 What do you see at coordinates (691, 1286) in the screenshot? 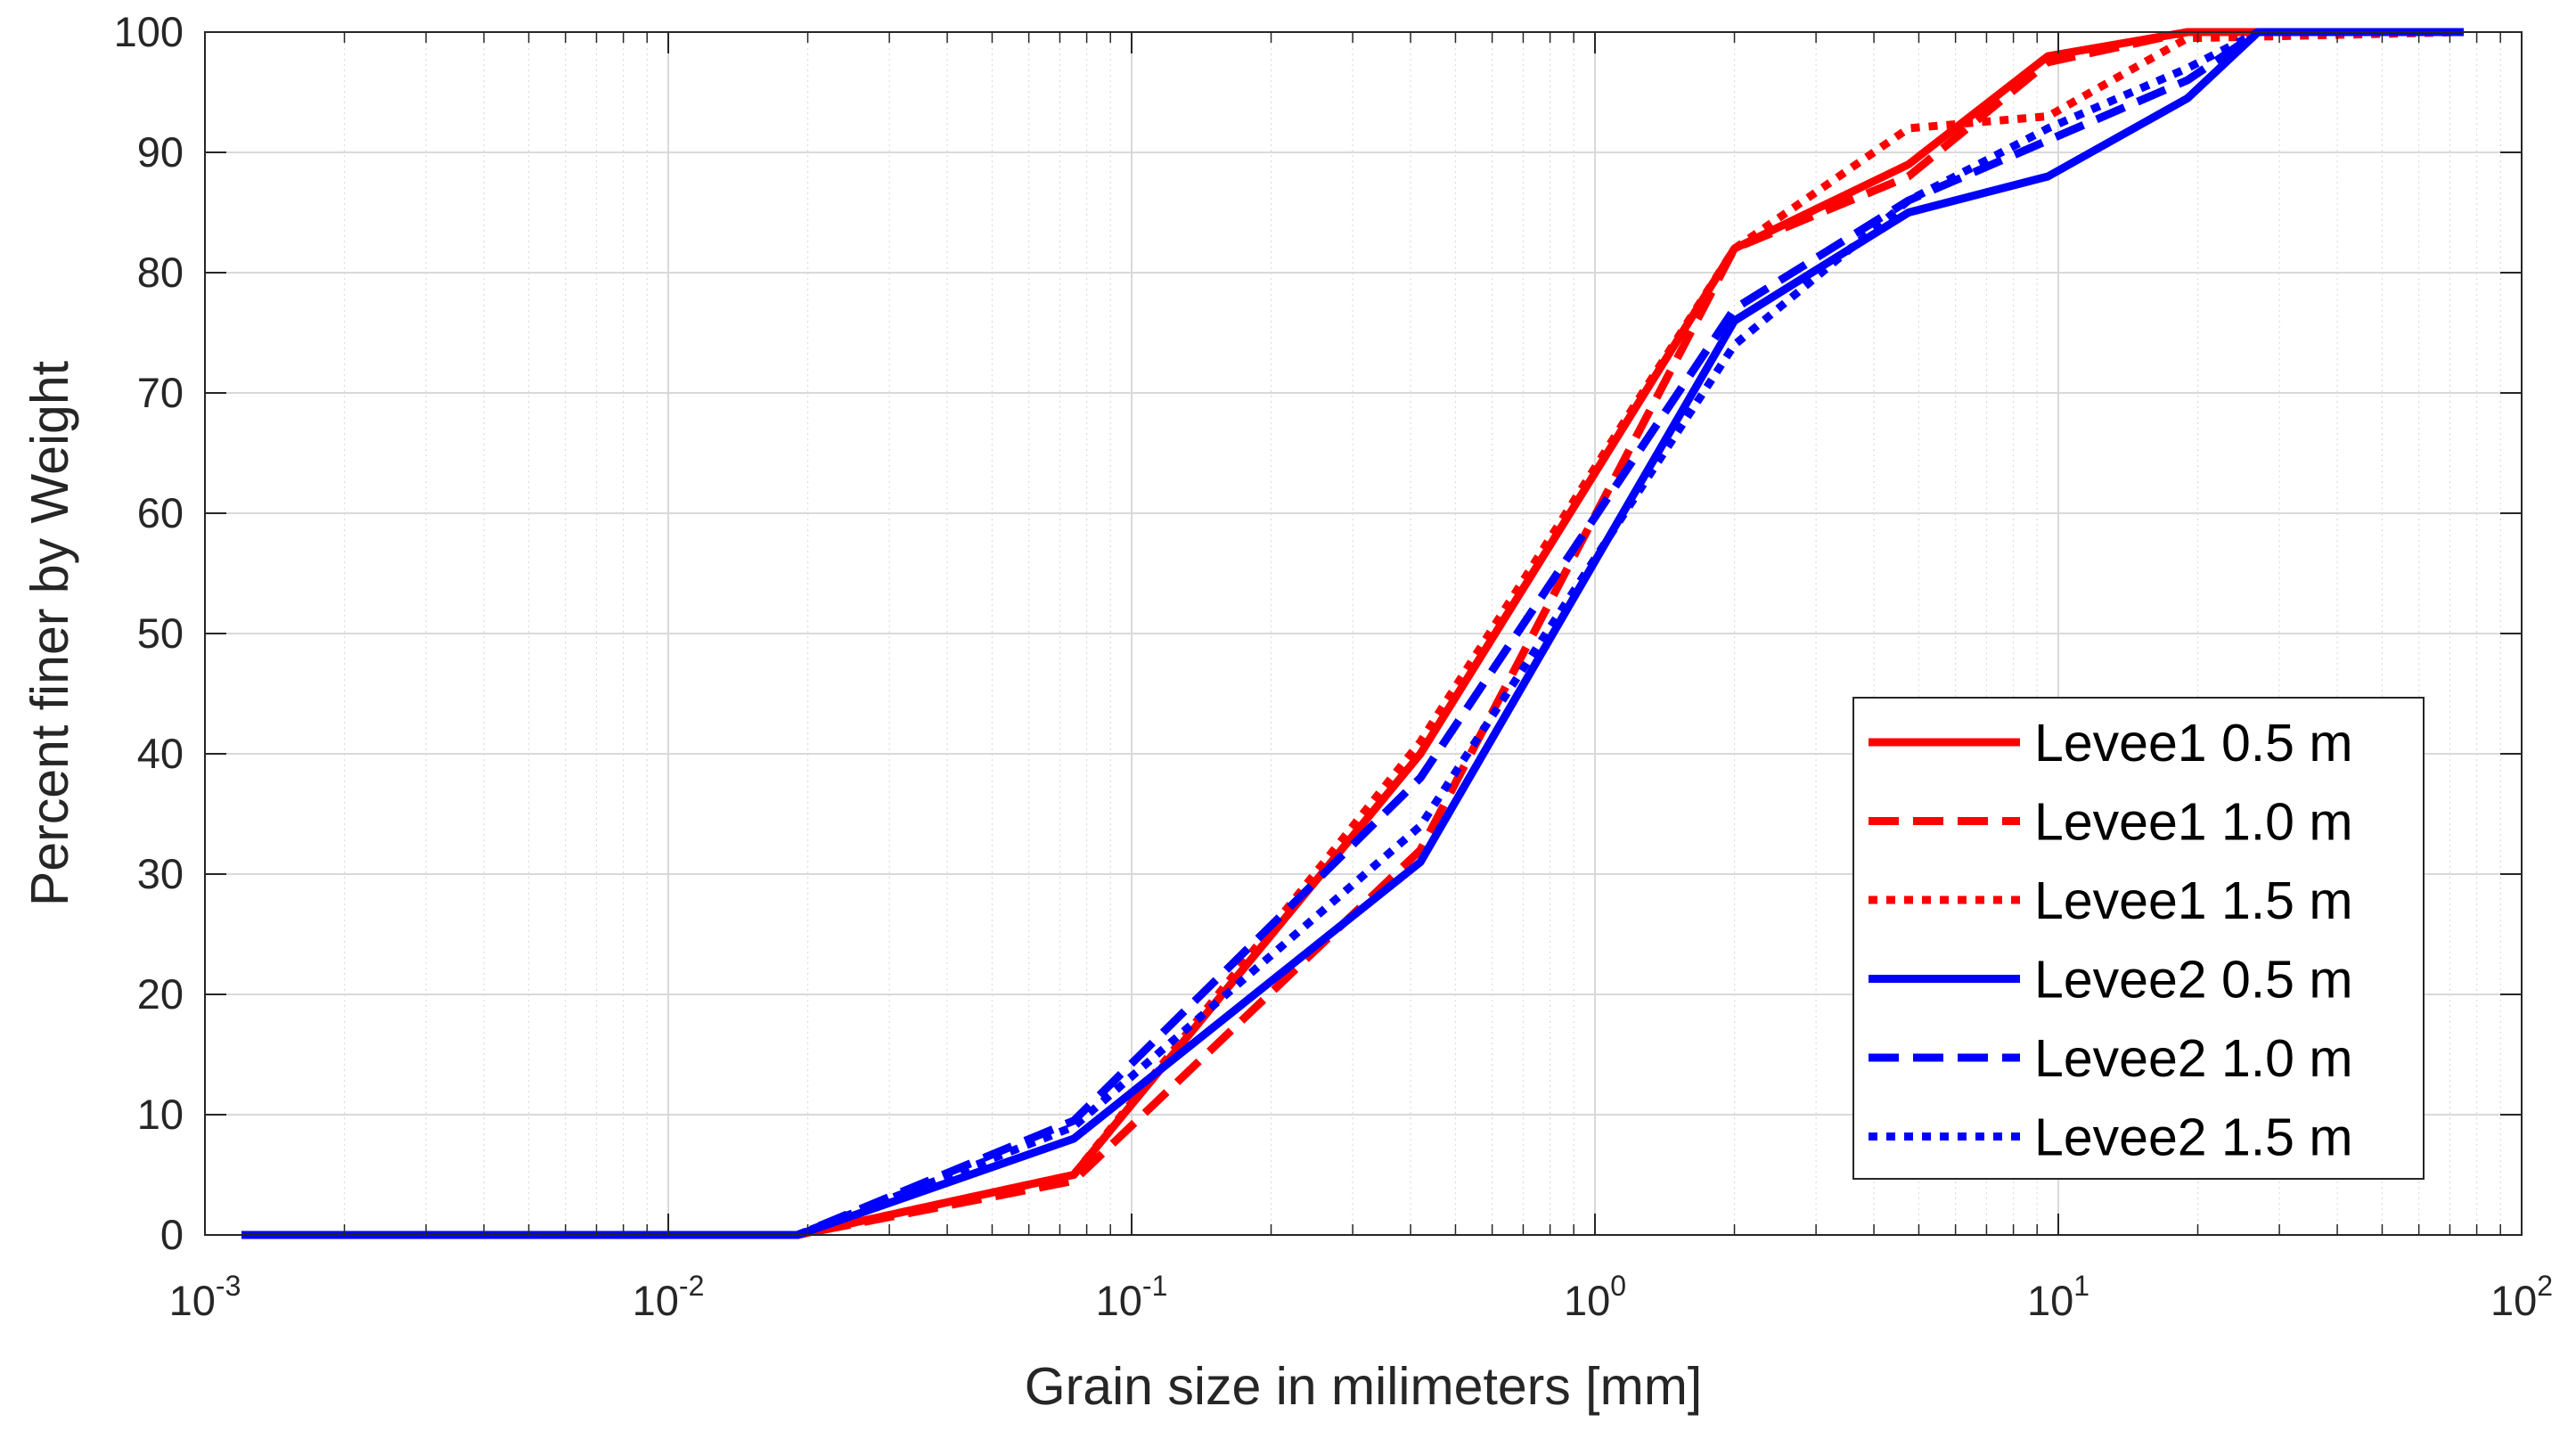
I see `x-tick-exponent: -2` at bounding box center [691, 1286].